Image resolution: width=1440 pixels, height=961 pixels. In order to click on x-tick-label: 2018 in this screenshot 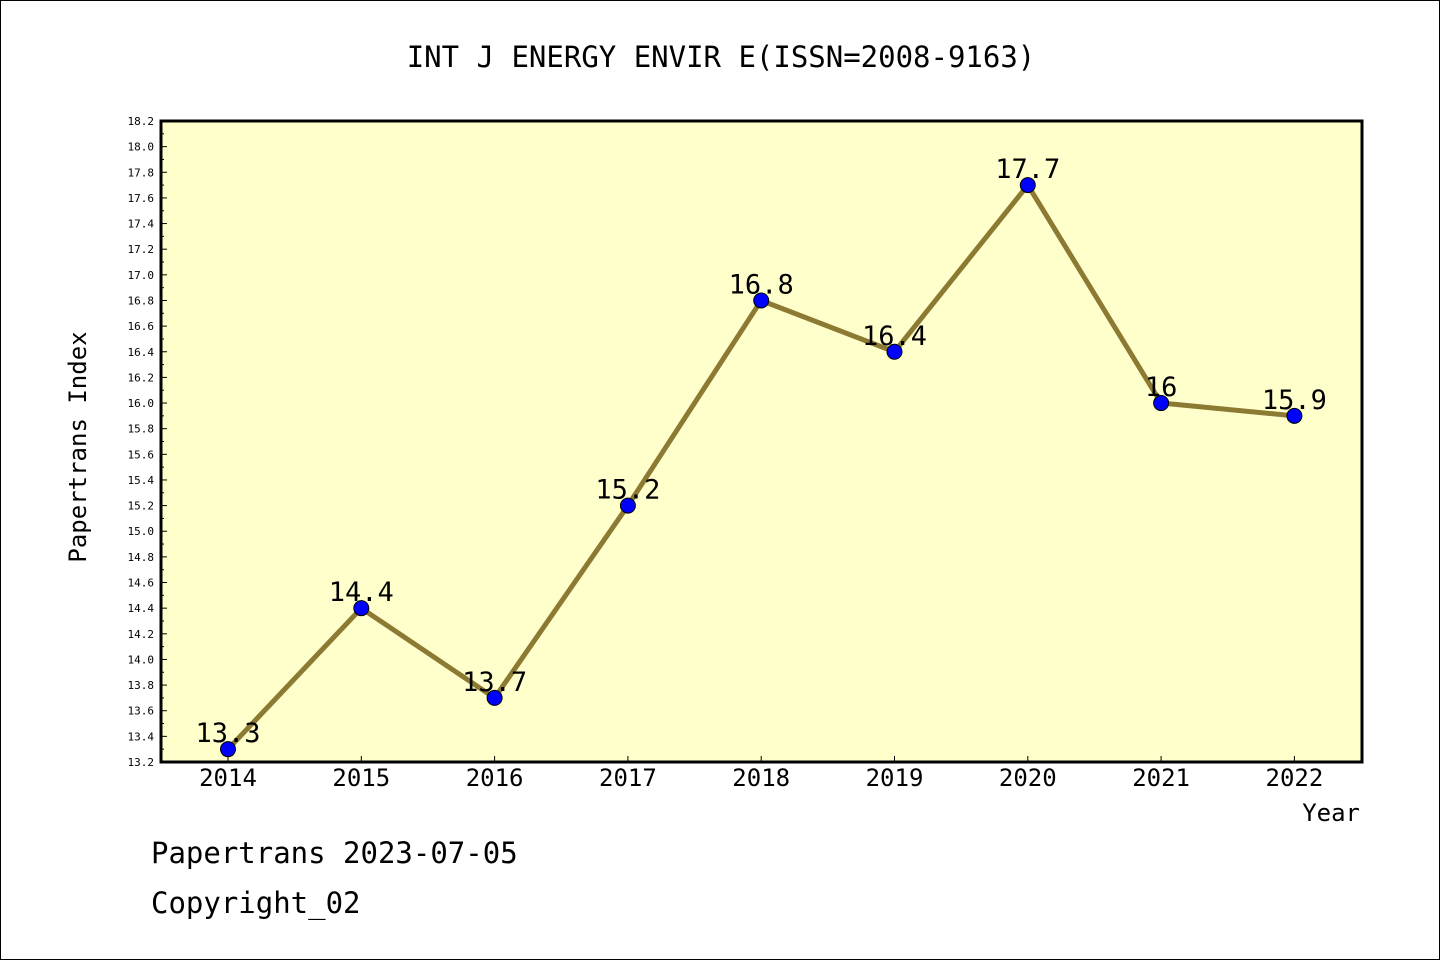, I will do `click(761, 778)`.